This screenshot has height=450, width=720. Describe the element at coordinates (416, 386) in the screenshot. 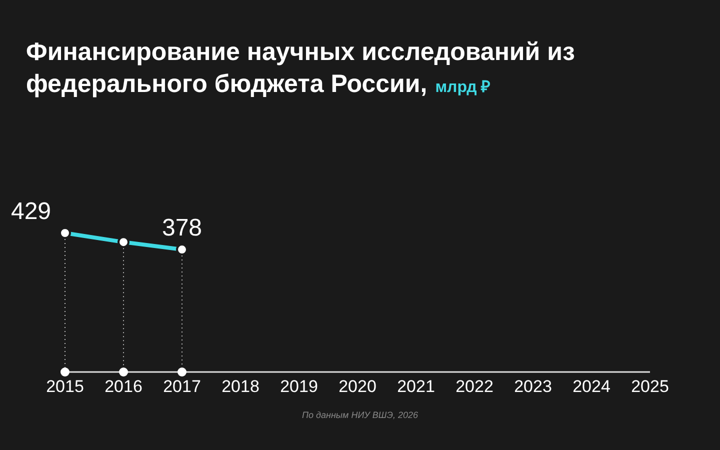

I see `x-tick-label: 2021` at that location.